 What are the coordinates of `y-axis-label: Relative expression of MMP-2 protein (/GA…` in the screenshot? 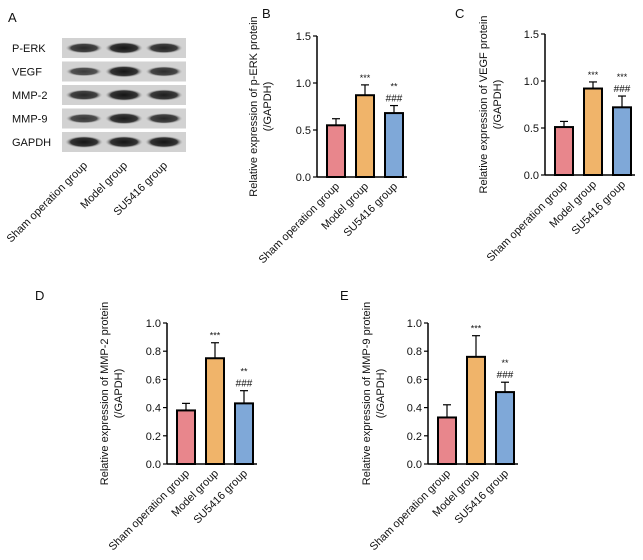 It's located at (112, 393).